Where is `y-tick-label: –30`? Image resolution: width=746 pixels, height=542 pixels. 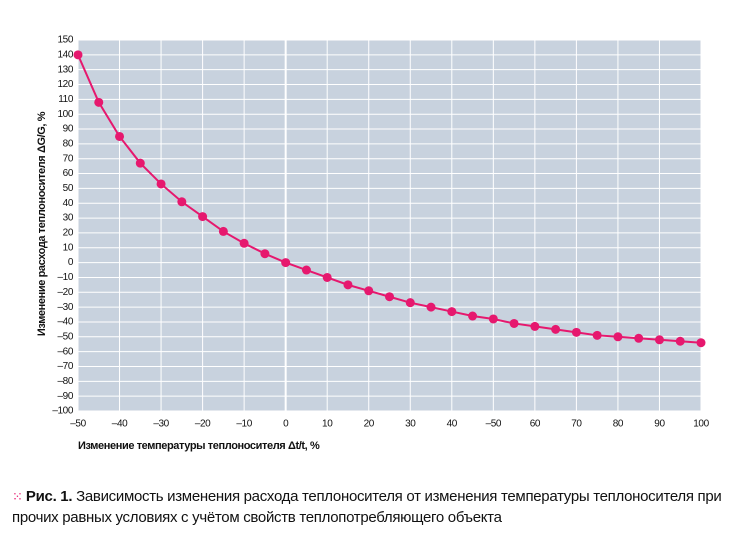
y-tick-label: –30 is located at coordinates (66, 307).